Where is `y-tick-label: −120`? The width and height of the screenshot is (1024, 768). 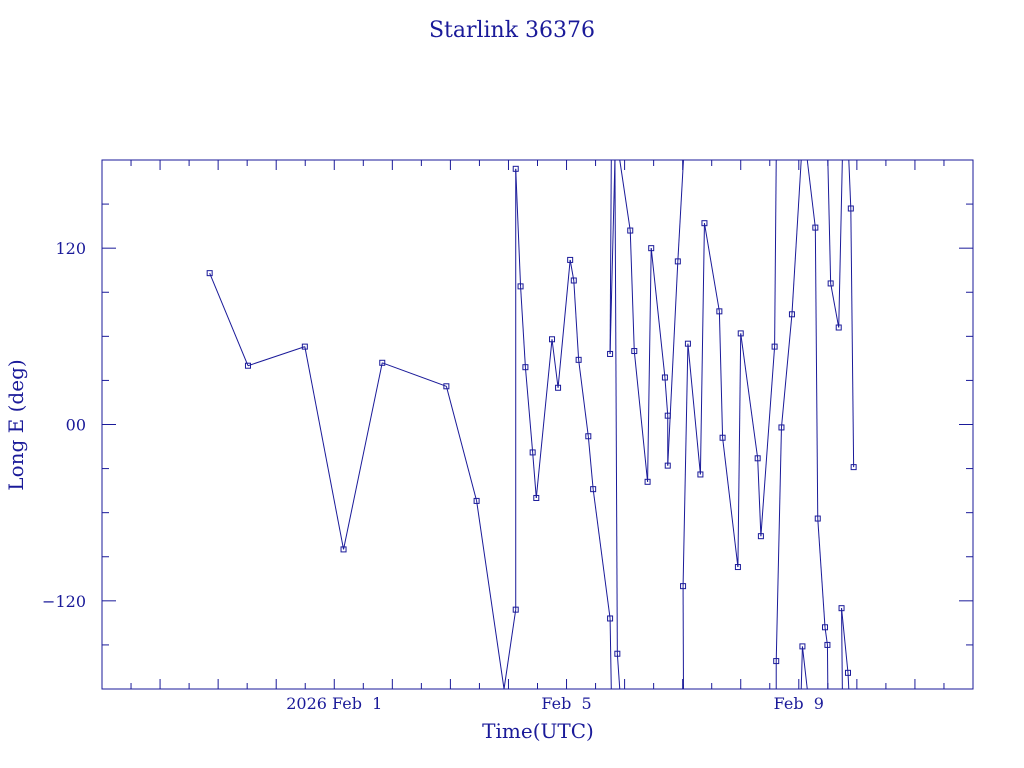 y-tick-label: −120 is located at coordinates (64, 601).